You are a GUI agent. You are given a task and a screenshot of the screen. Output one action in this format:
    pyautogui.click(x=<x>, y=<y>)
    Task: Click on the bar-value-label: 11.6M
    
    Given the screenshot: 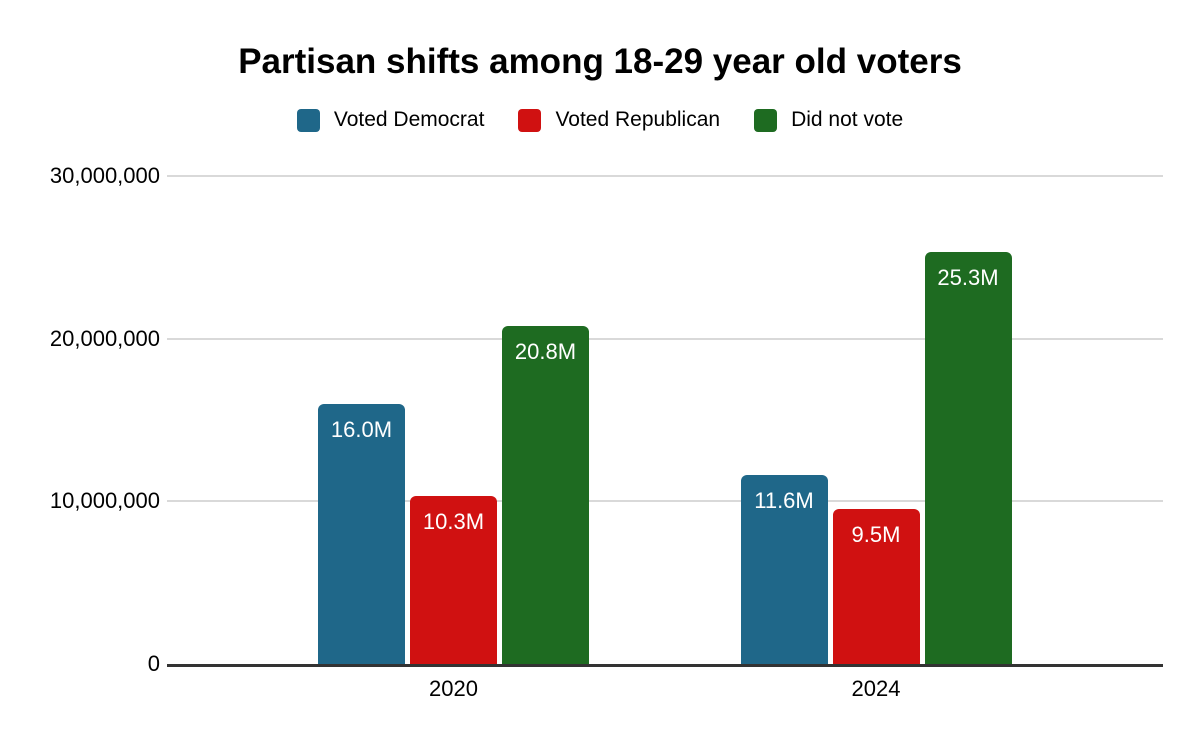 What is the action you would take?
    pyautogui.click(x=784, y=501)
    